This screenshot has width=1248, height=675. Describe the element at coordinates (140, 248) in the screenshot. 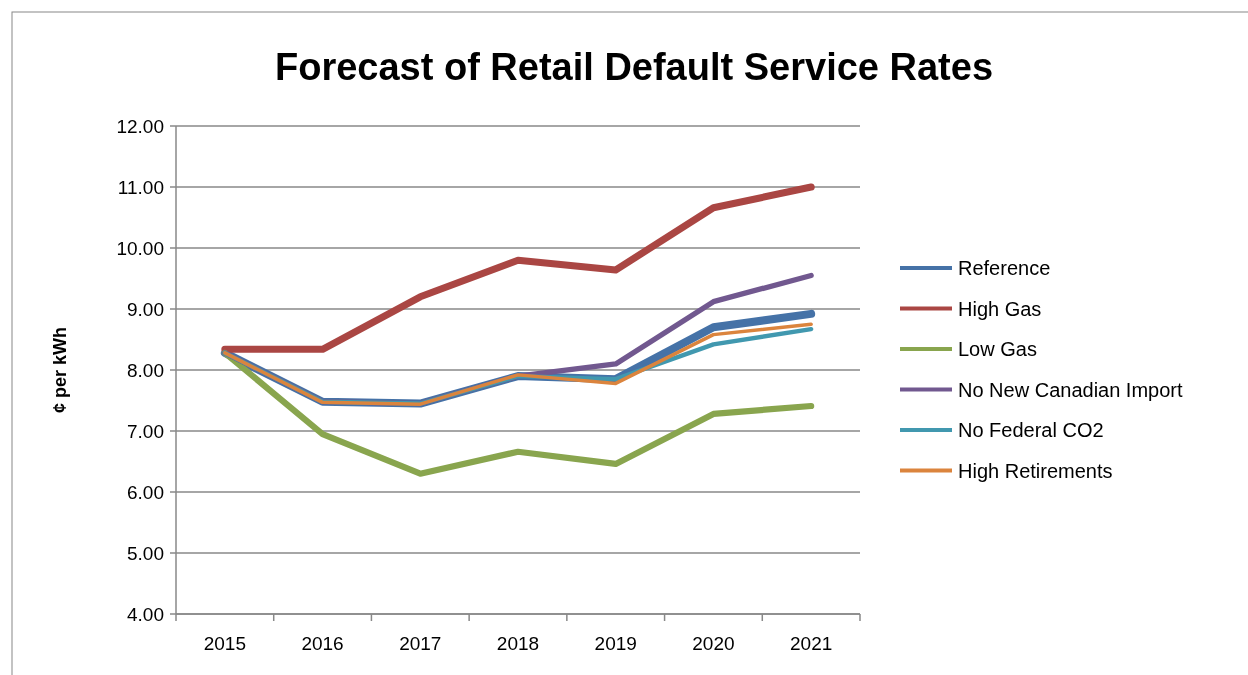

I see `y-tick-label: 10.00` at that location.